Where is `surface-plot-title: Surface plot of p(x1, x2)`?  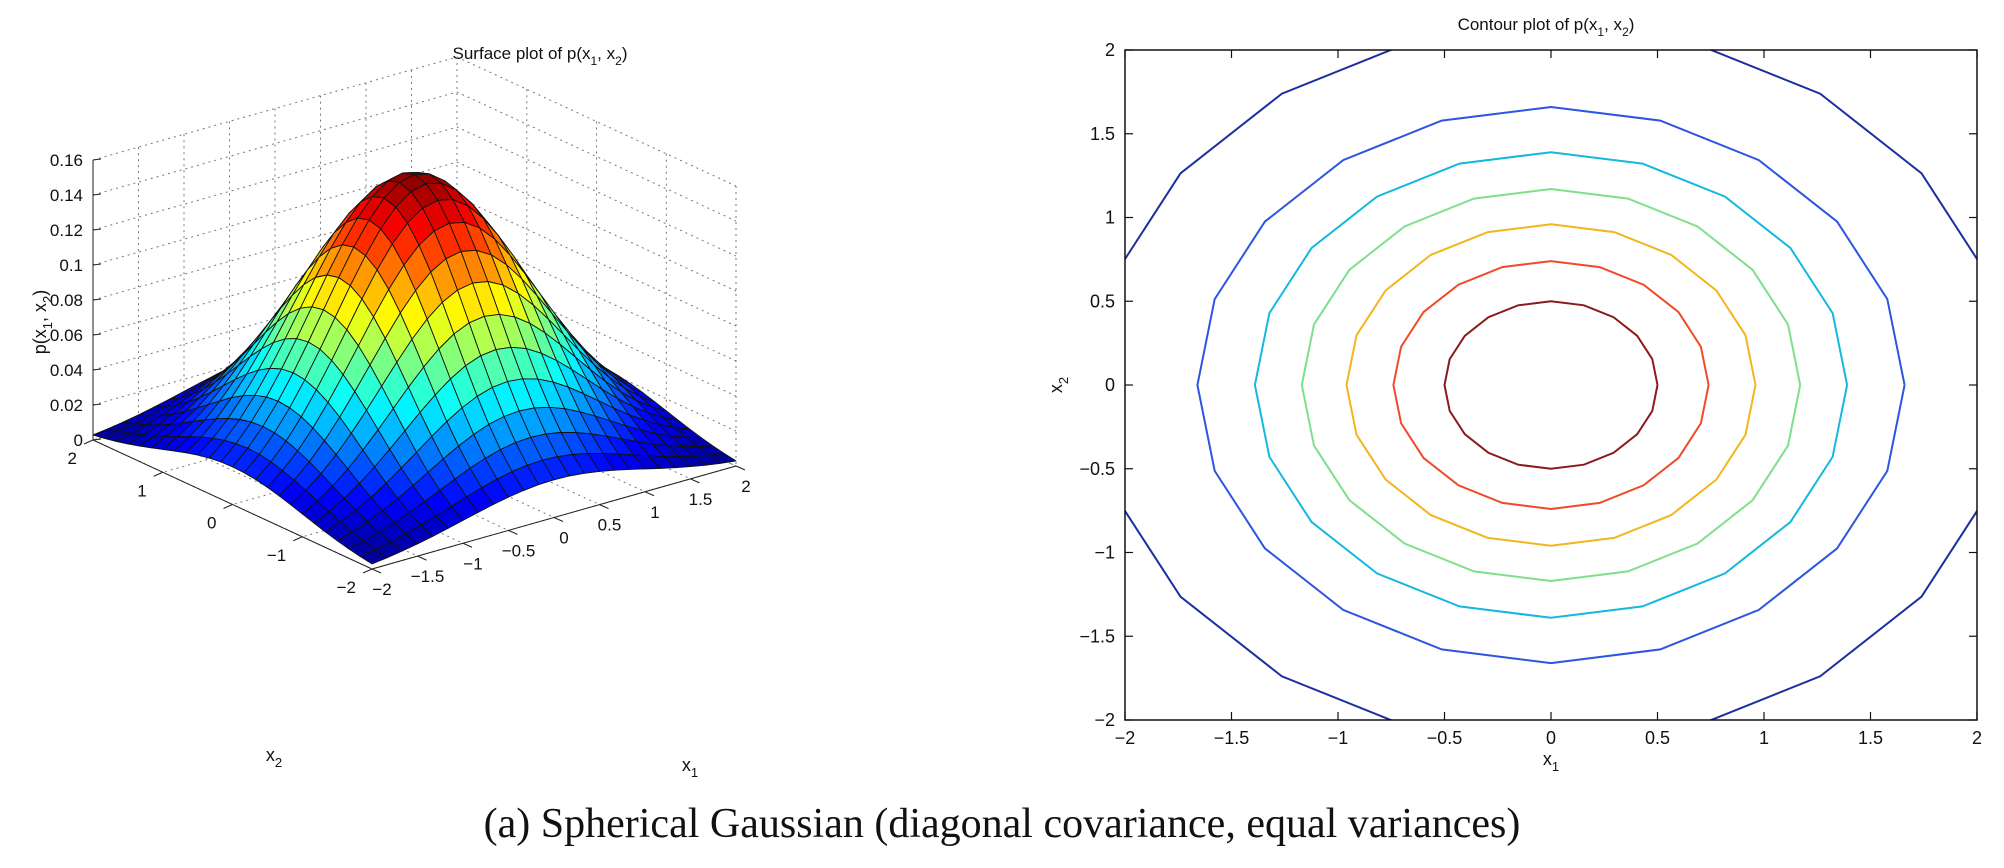 surface-plot-title: Surface plot of p(x1, x2) is located at coordinates (540, 56).